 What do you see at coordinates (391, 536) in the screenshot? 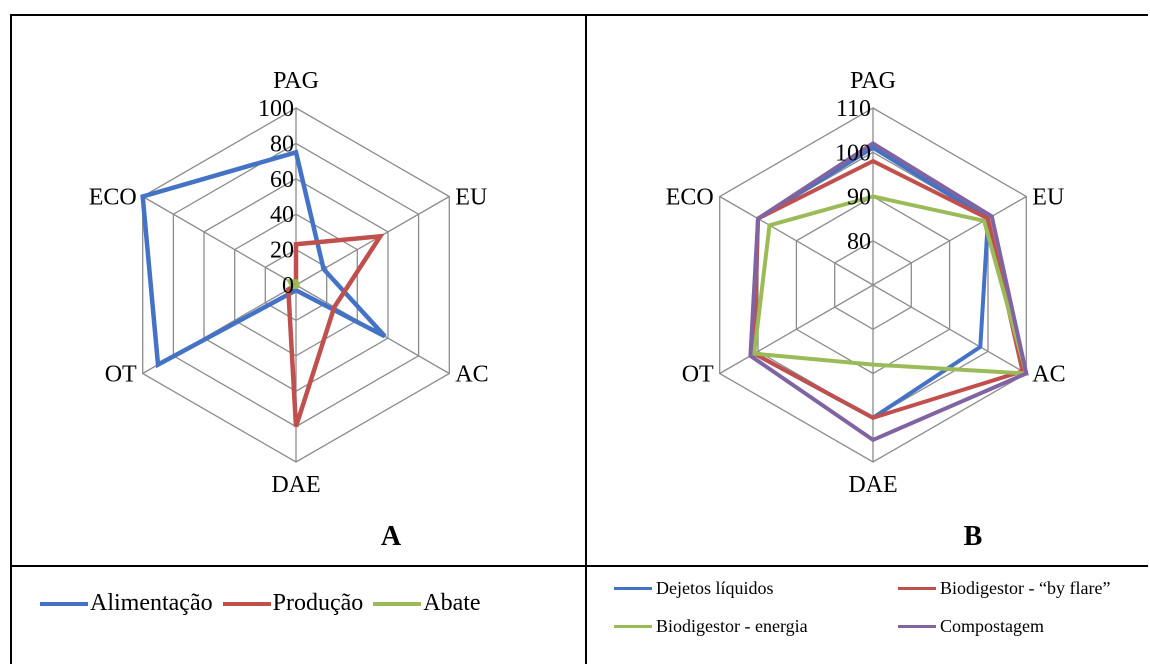
I see `panel-label: A` at bounding box center [391, 536].